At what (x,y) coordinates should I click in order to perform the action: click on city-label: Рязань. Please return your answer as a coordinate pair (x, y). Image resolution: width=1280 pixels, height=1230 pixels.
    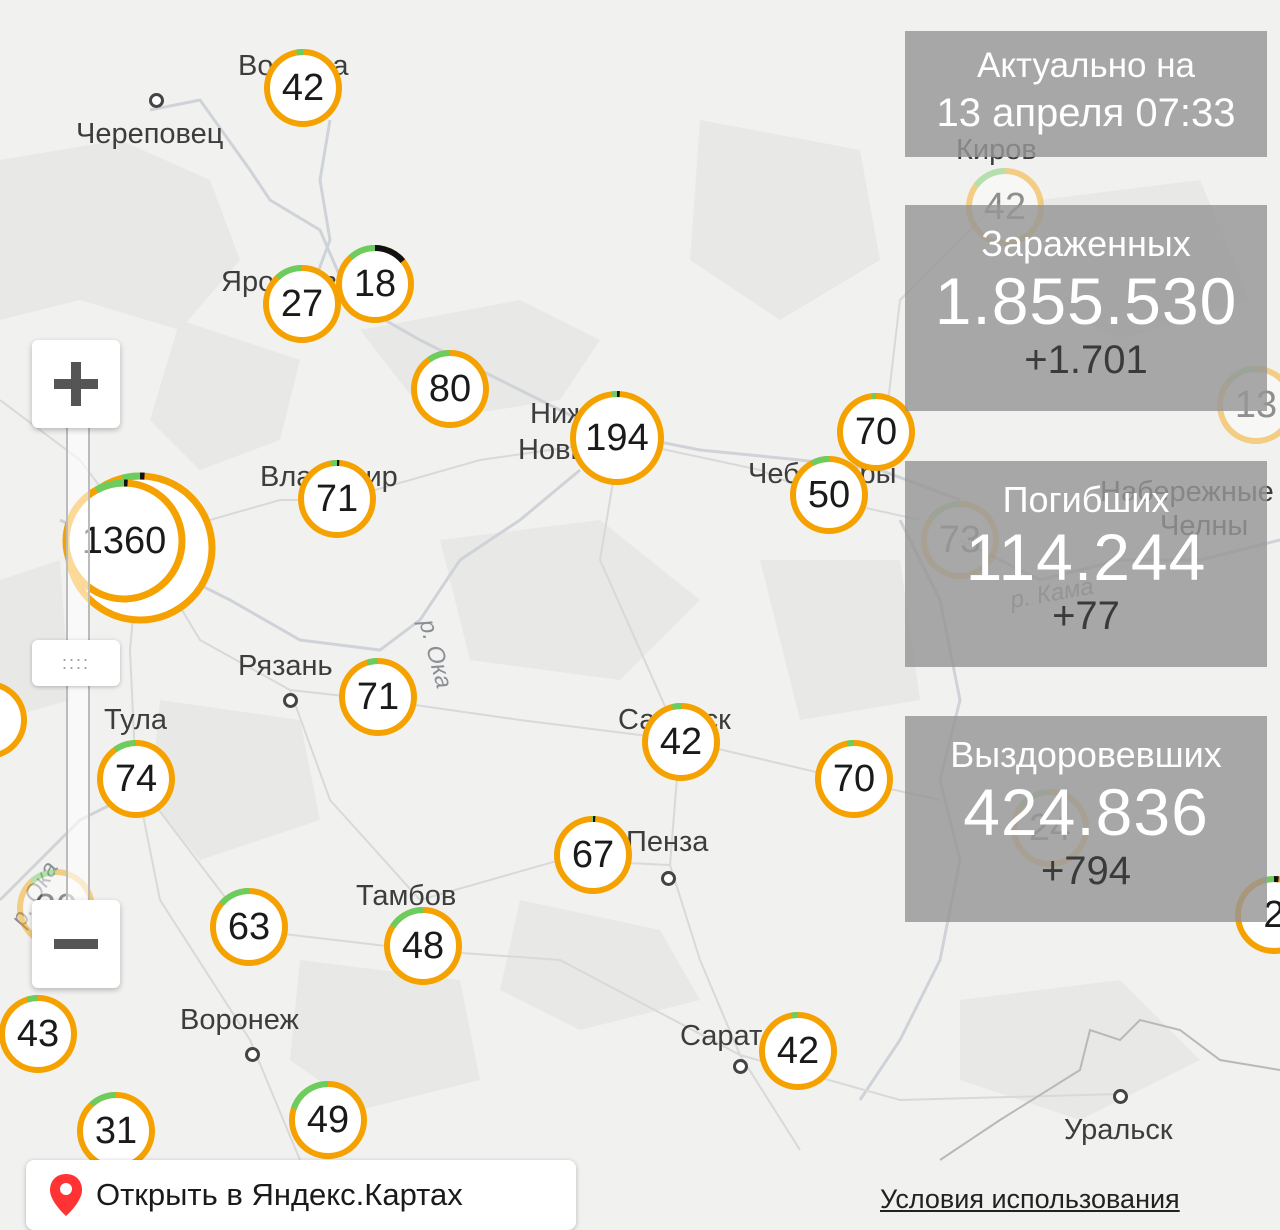
    Looking at the image, I should click on (285, 666).